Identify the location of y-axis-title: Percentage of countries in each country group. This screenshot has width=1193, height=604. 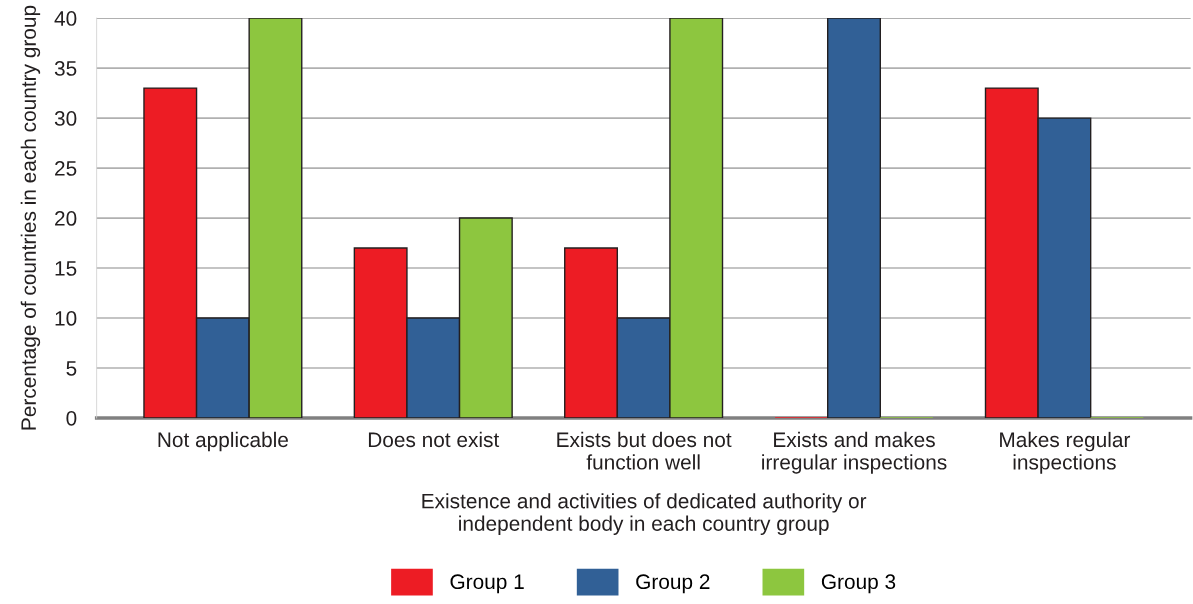
(30, 217).